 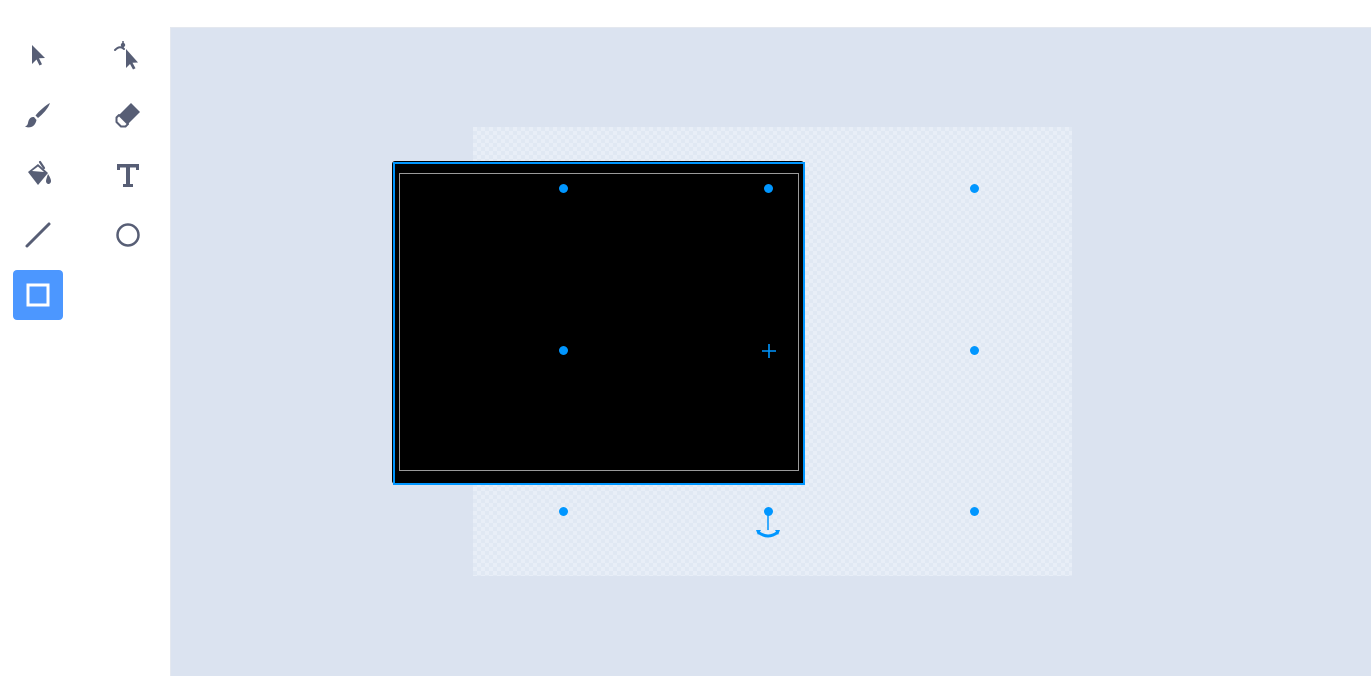 I want to click on text-tool-button, so click(x=128, y=175).